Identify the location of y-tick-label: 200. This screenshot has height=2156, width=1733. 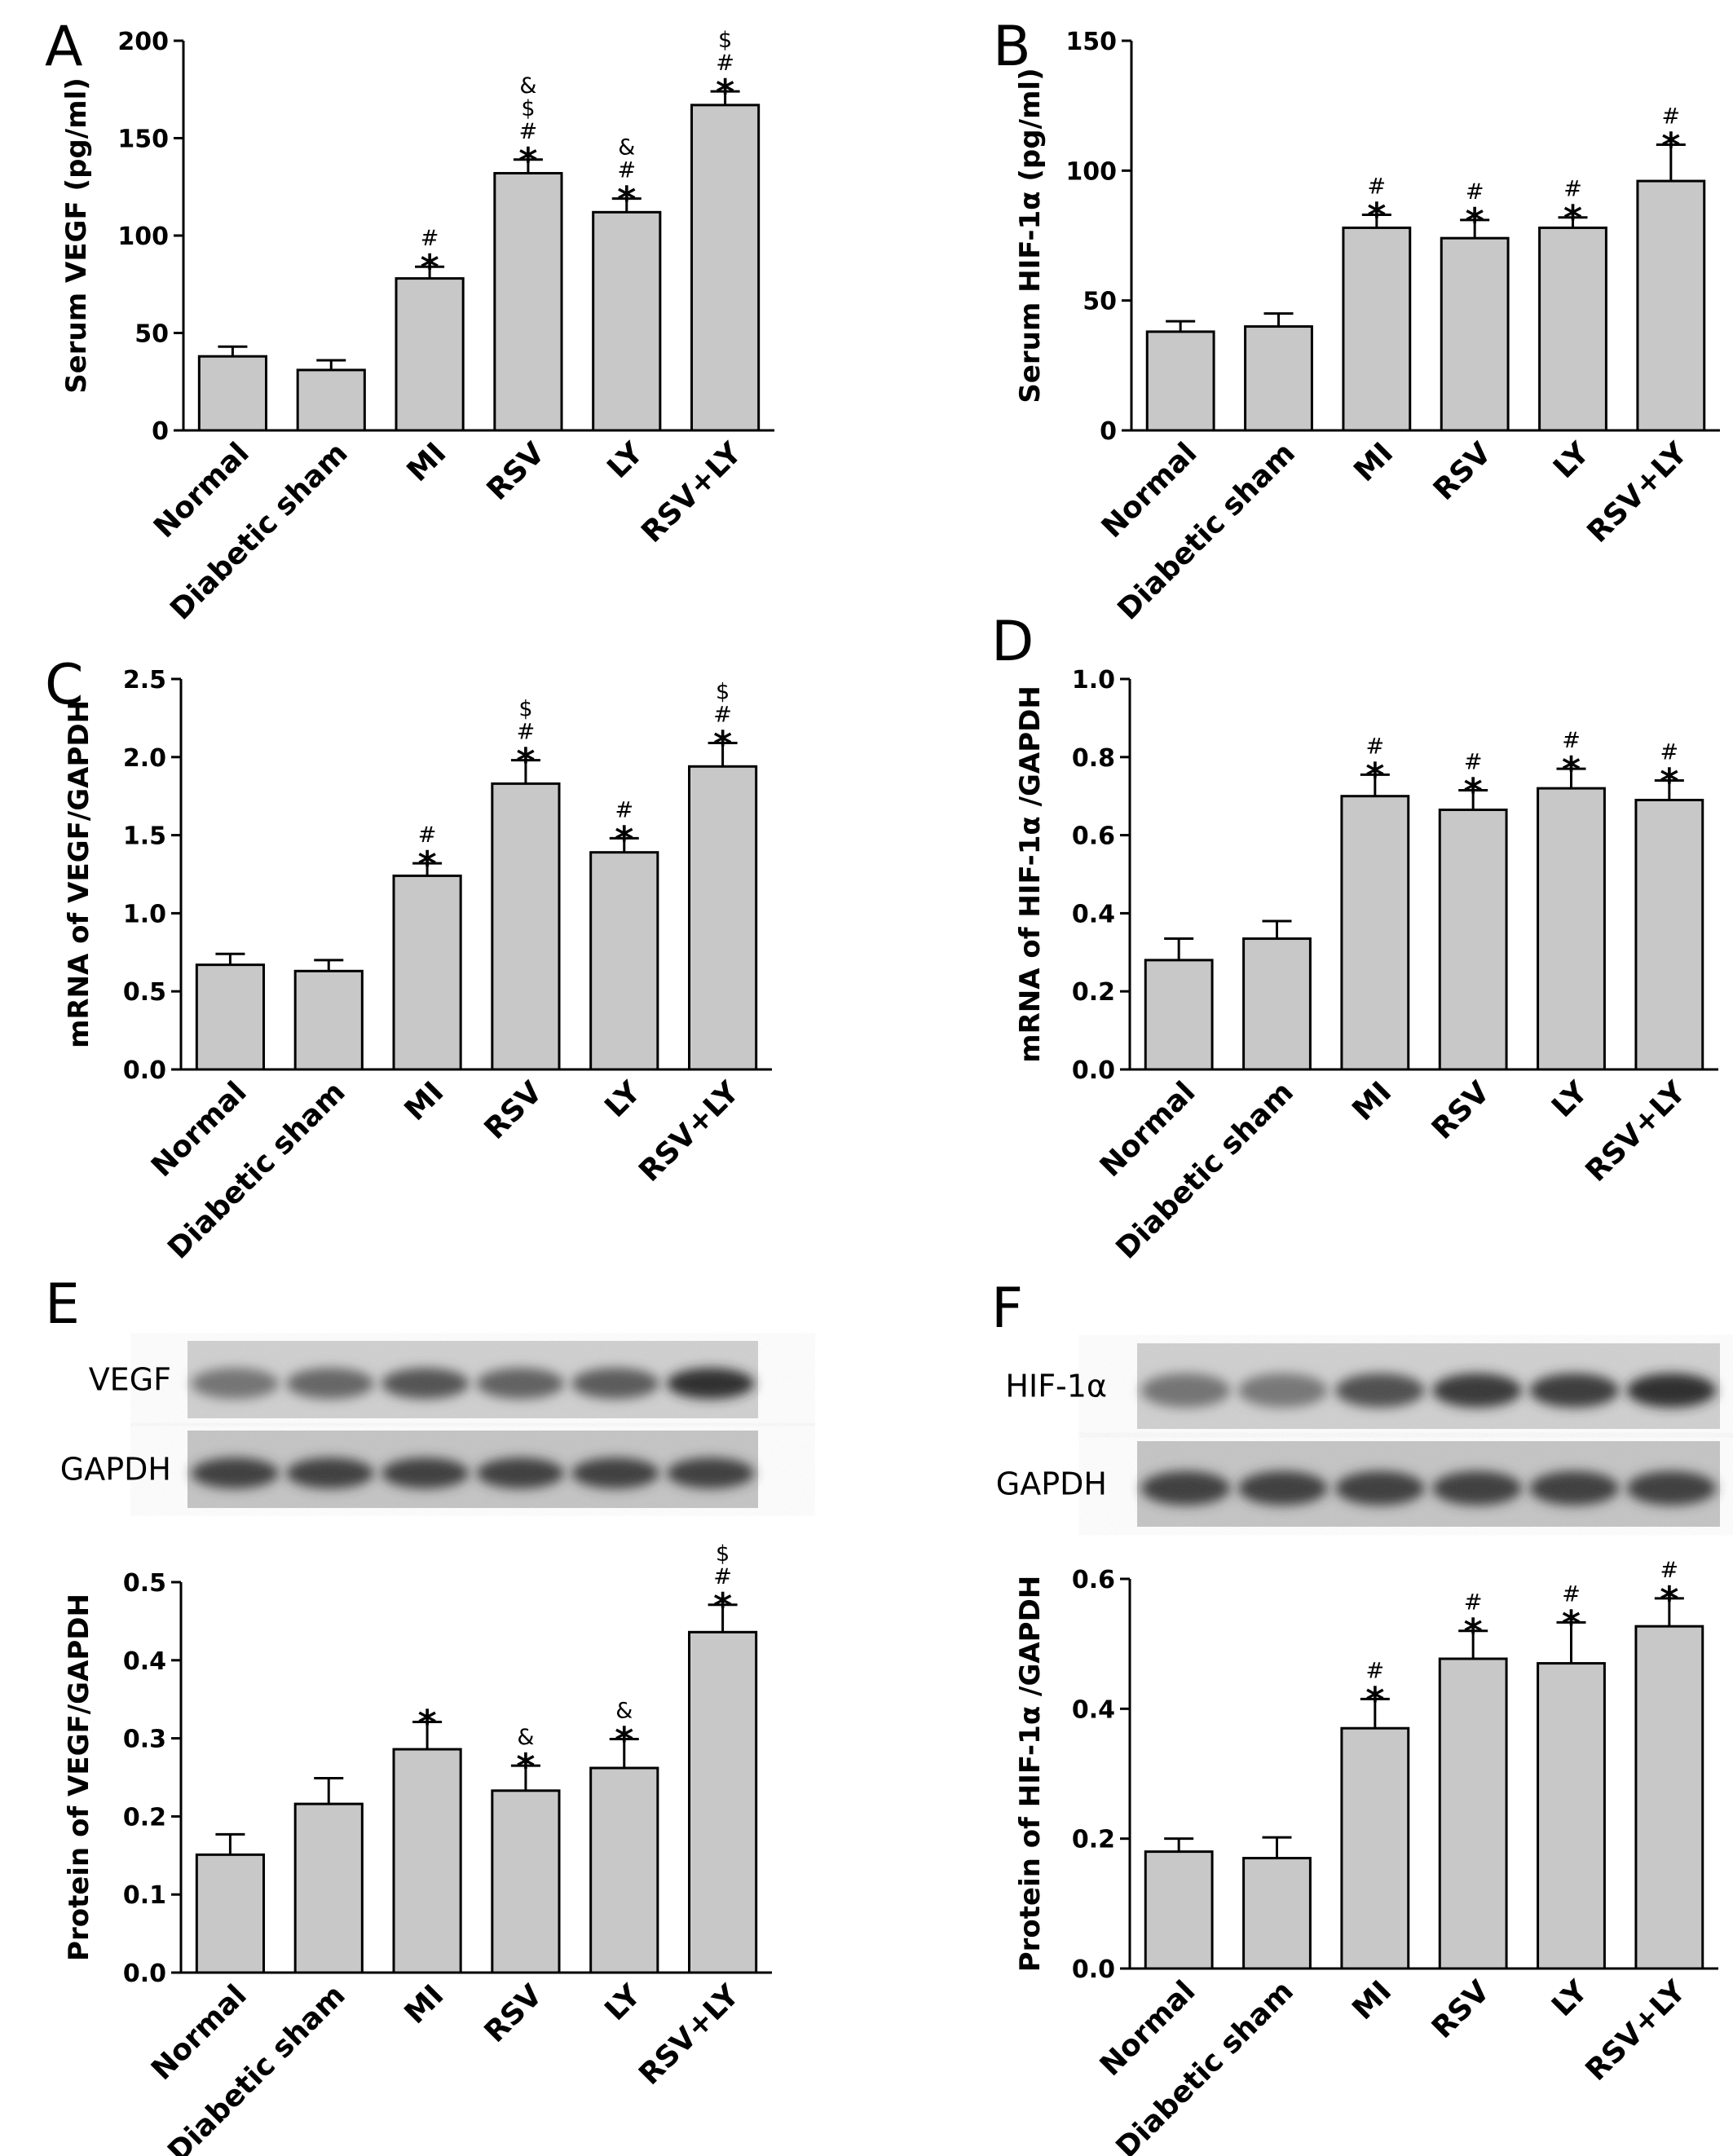
(143, 42).